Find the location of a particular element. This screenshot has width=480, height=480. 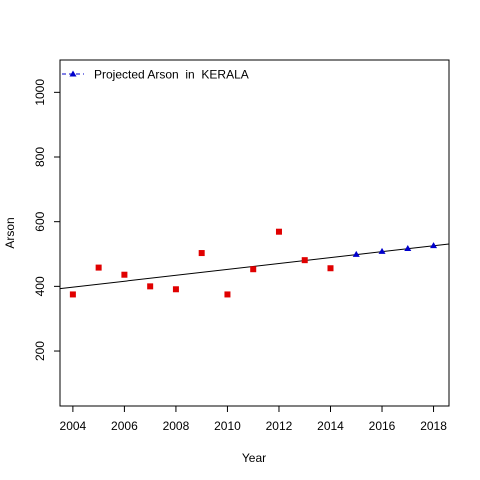

y-axis: 200 400 600 800 1000 is located at coordinates (46, 220).